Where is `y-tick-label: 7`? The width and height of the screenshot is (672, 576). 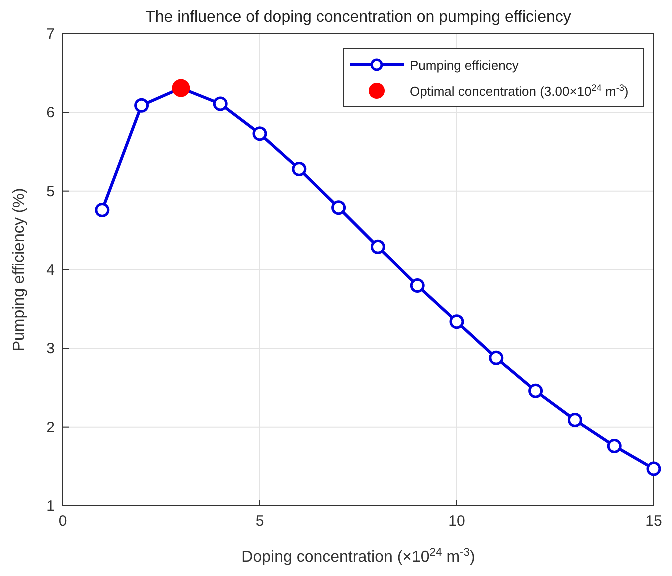
y-tick-label: 7 is located at coordinates (50, 34).